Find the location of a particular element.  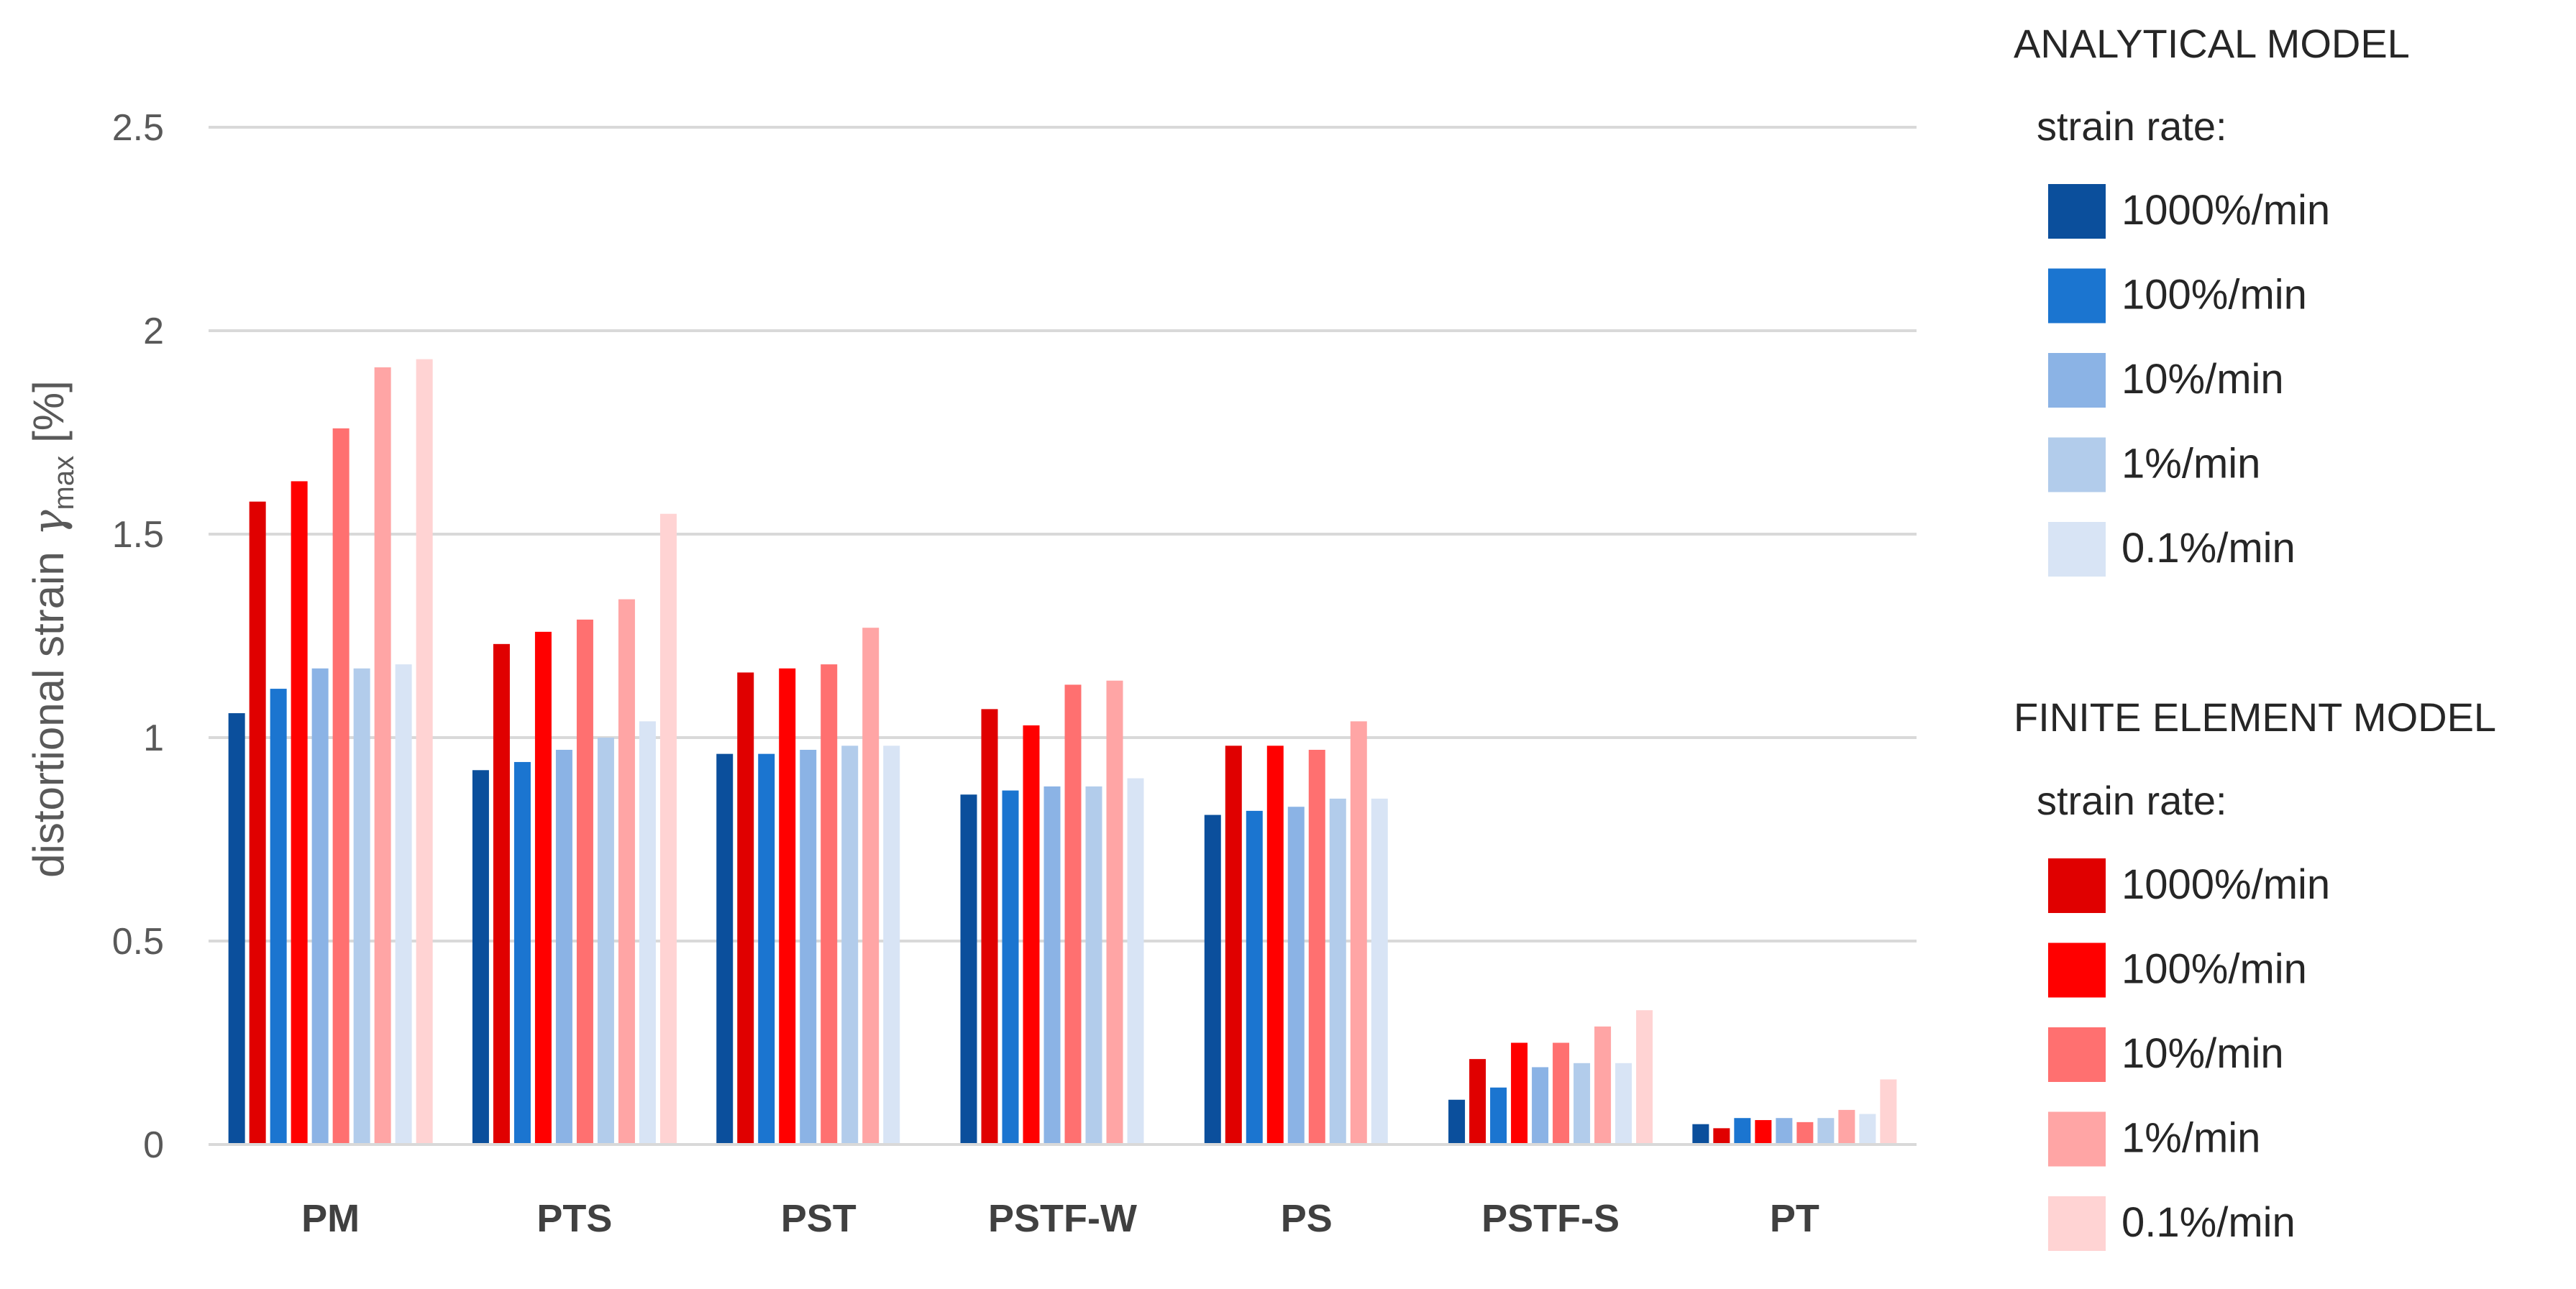

legend-analytical-title: ANALYTICAL MODEL is located at coordinates (2212, 43).